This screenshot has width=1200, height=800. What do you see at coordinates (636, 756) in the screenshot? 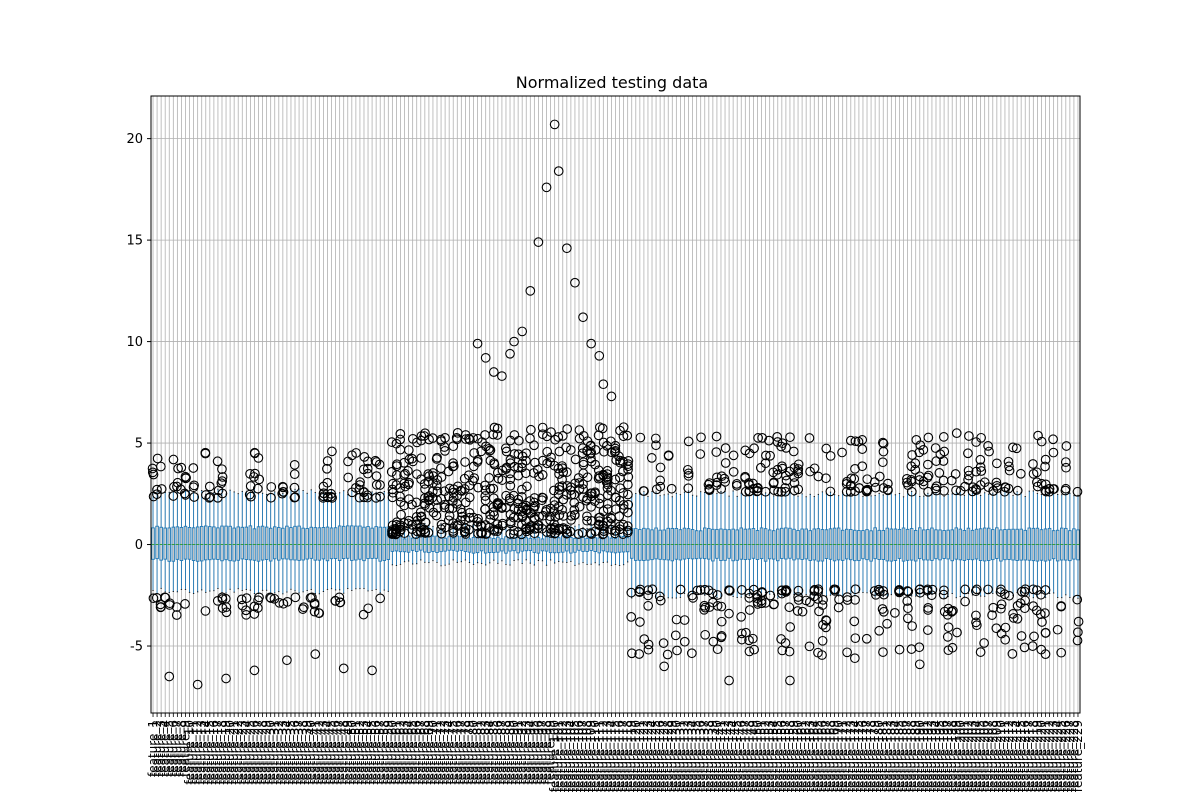
I see `x-tick-label: feature_120` at bounding box center [636, 756].